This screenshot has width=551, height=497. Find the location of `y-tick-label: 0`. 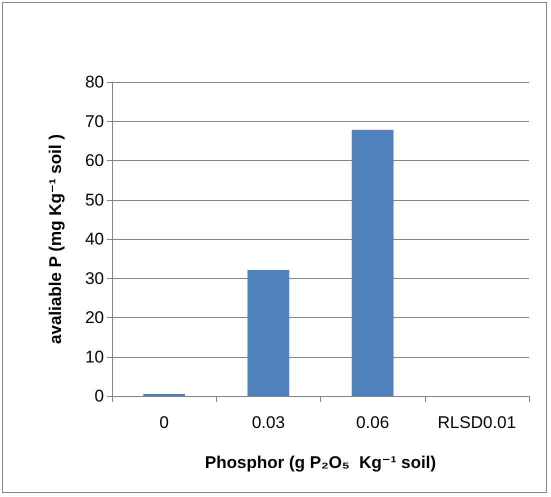

y-tick-label: 0 is located at coordinates (99, 396).